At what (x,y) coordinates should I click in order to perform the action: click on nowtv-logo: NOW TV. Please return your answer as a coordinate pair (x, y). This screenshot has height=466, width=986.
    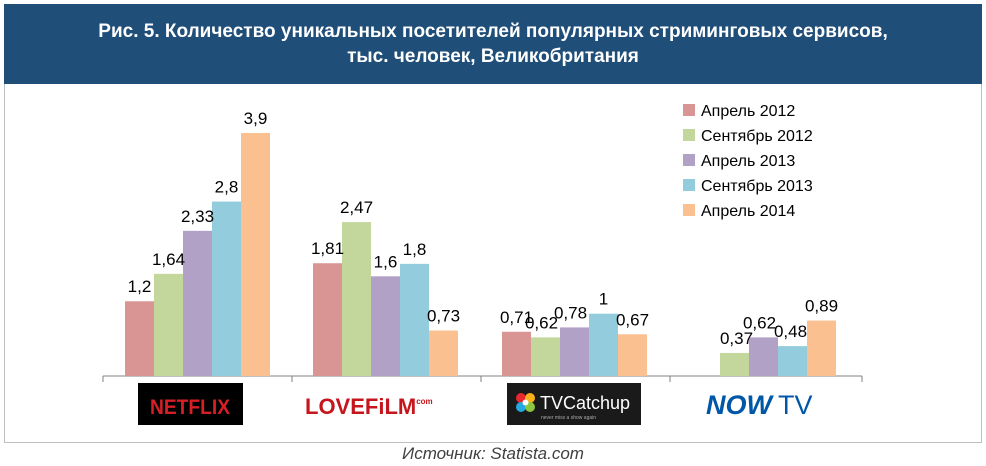
    Looking at the image, I should click on (759, 405).